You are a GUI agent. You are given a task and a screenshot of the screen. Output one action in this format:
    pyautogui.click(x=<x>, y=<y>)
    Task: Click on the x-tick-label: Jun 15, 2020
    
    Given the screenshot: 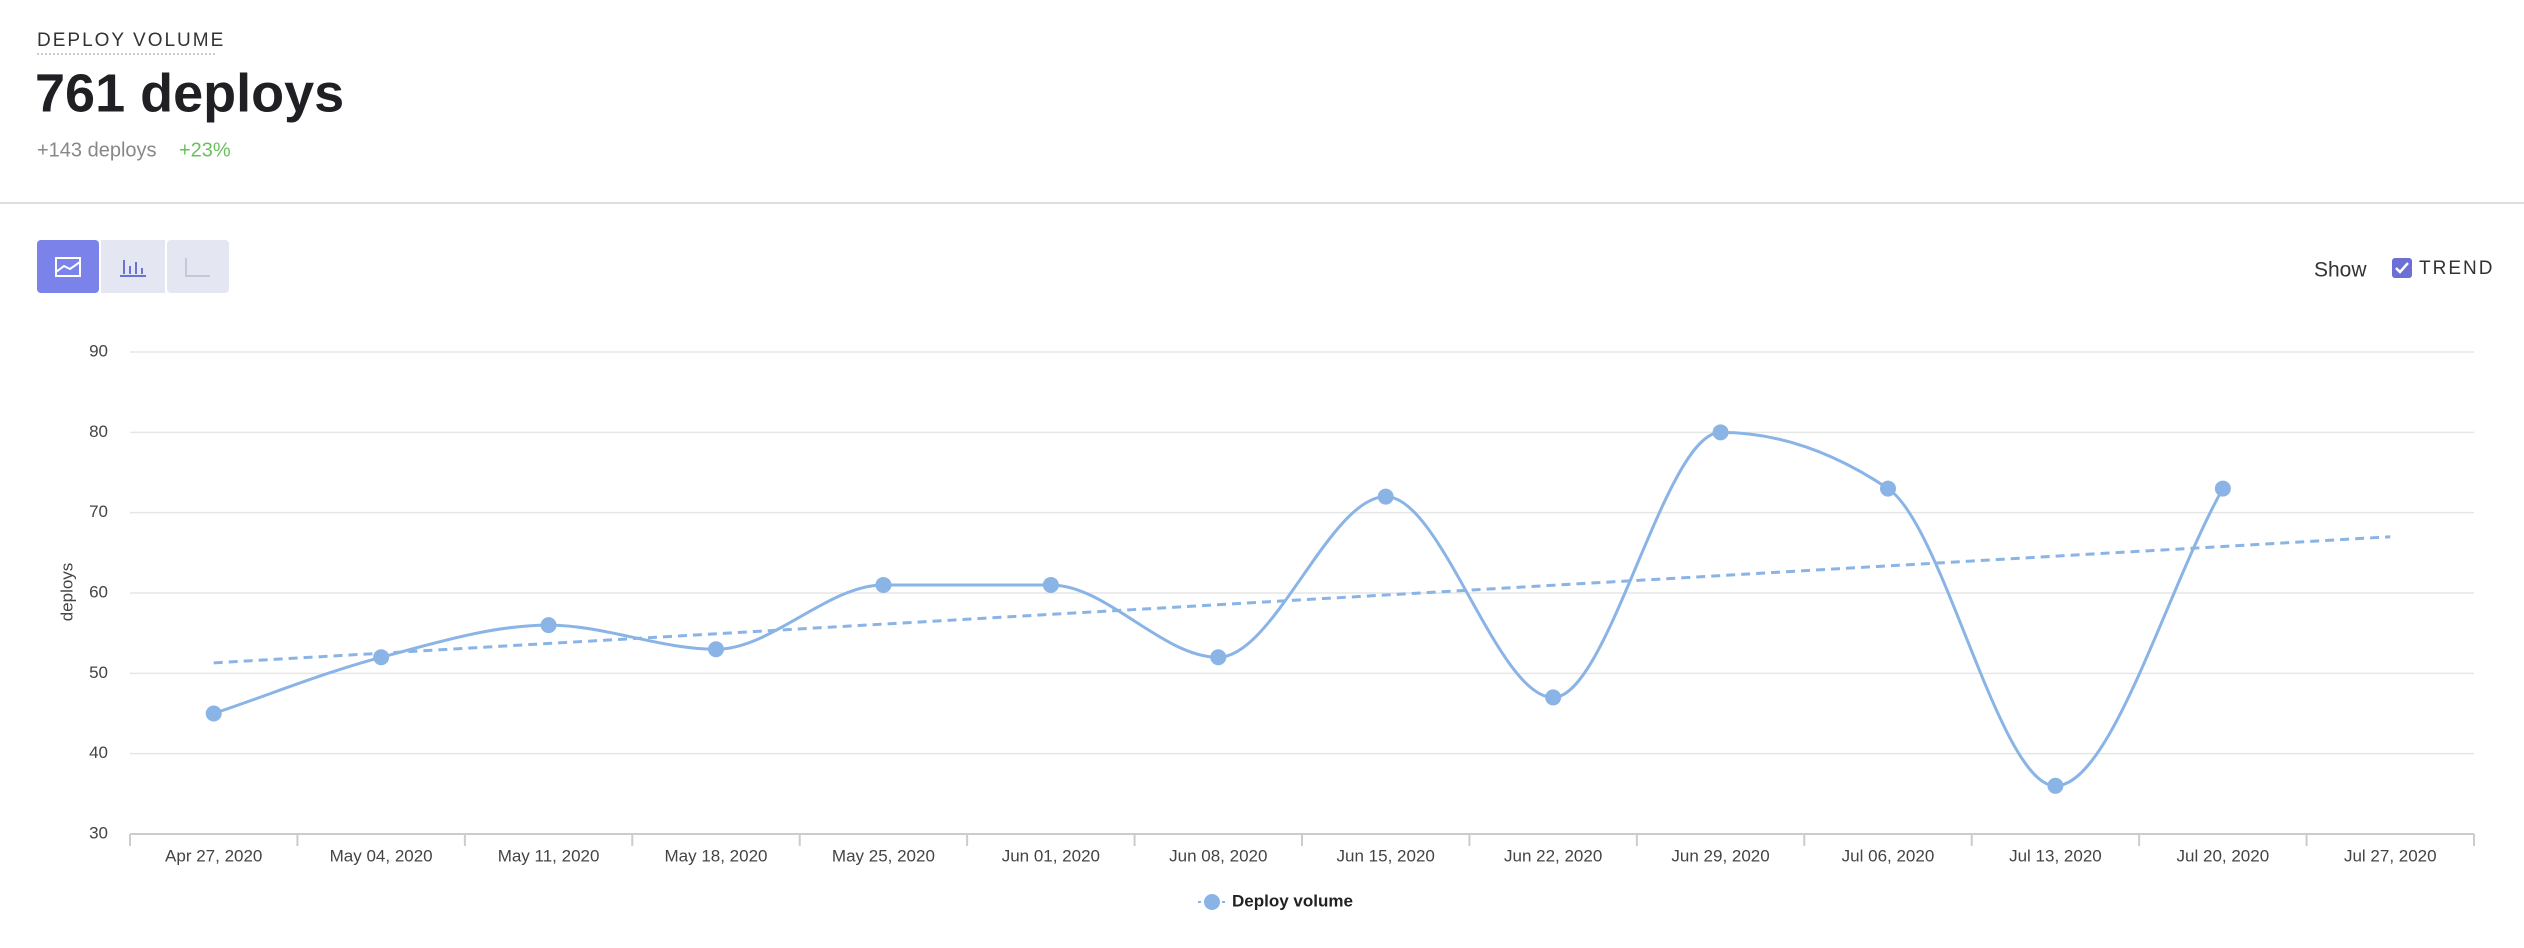 What is the action you would take?
    pyautogui.click(x=1386, y=855)
    